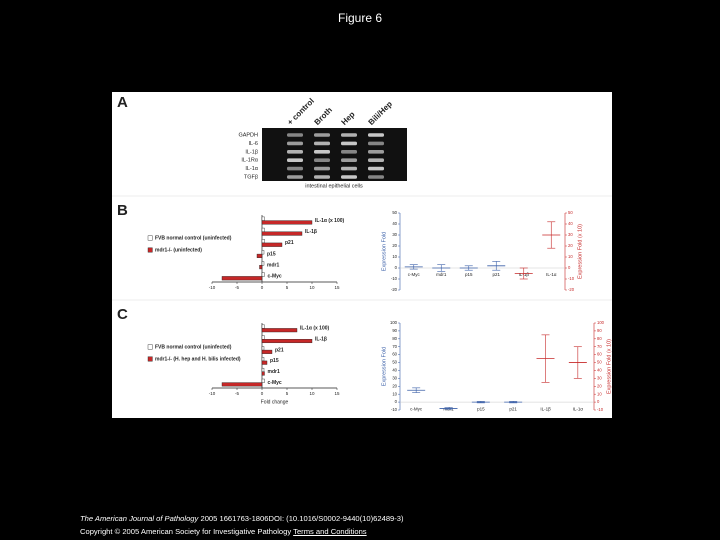  I want to click on y-tick-label: 0, so click(396, 267).